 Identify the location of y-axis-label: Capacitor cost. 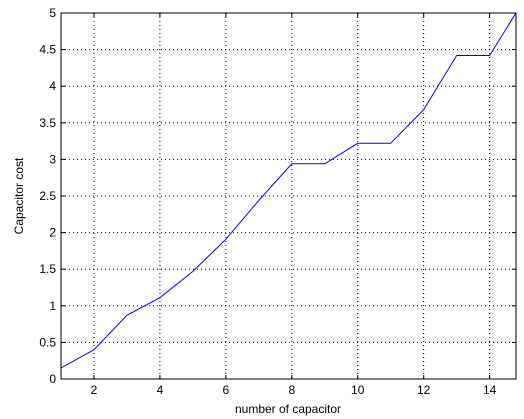
(19, 195).